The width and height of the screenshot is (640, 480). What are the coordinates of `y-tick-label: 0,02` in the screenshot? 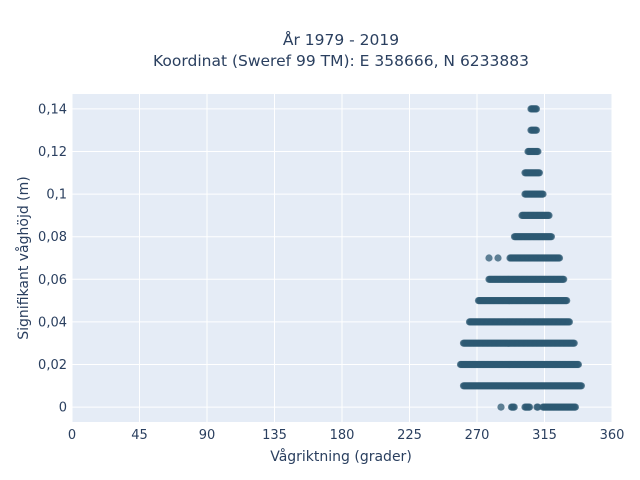 It's located at (52, 365).